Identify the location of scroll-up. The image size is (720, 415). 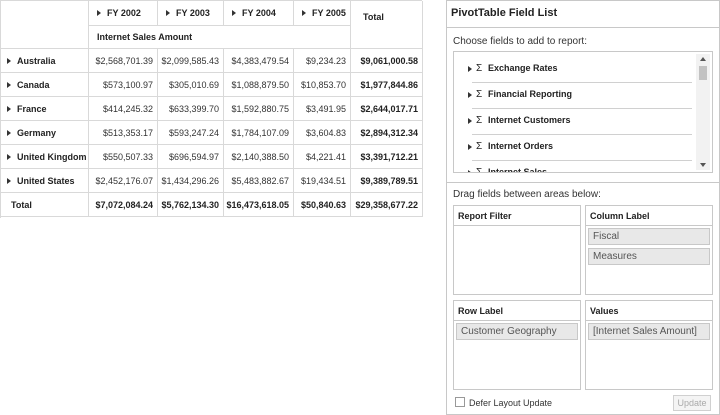
(703, 59).